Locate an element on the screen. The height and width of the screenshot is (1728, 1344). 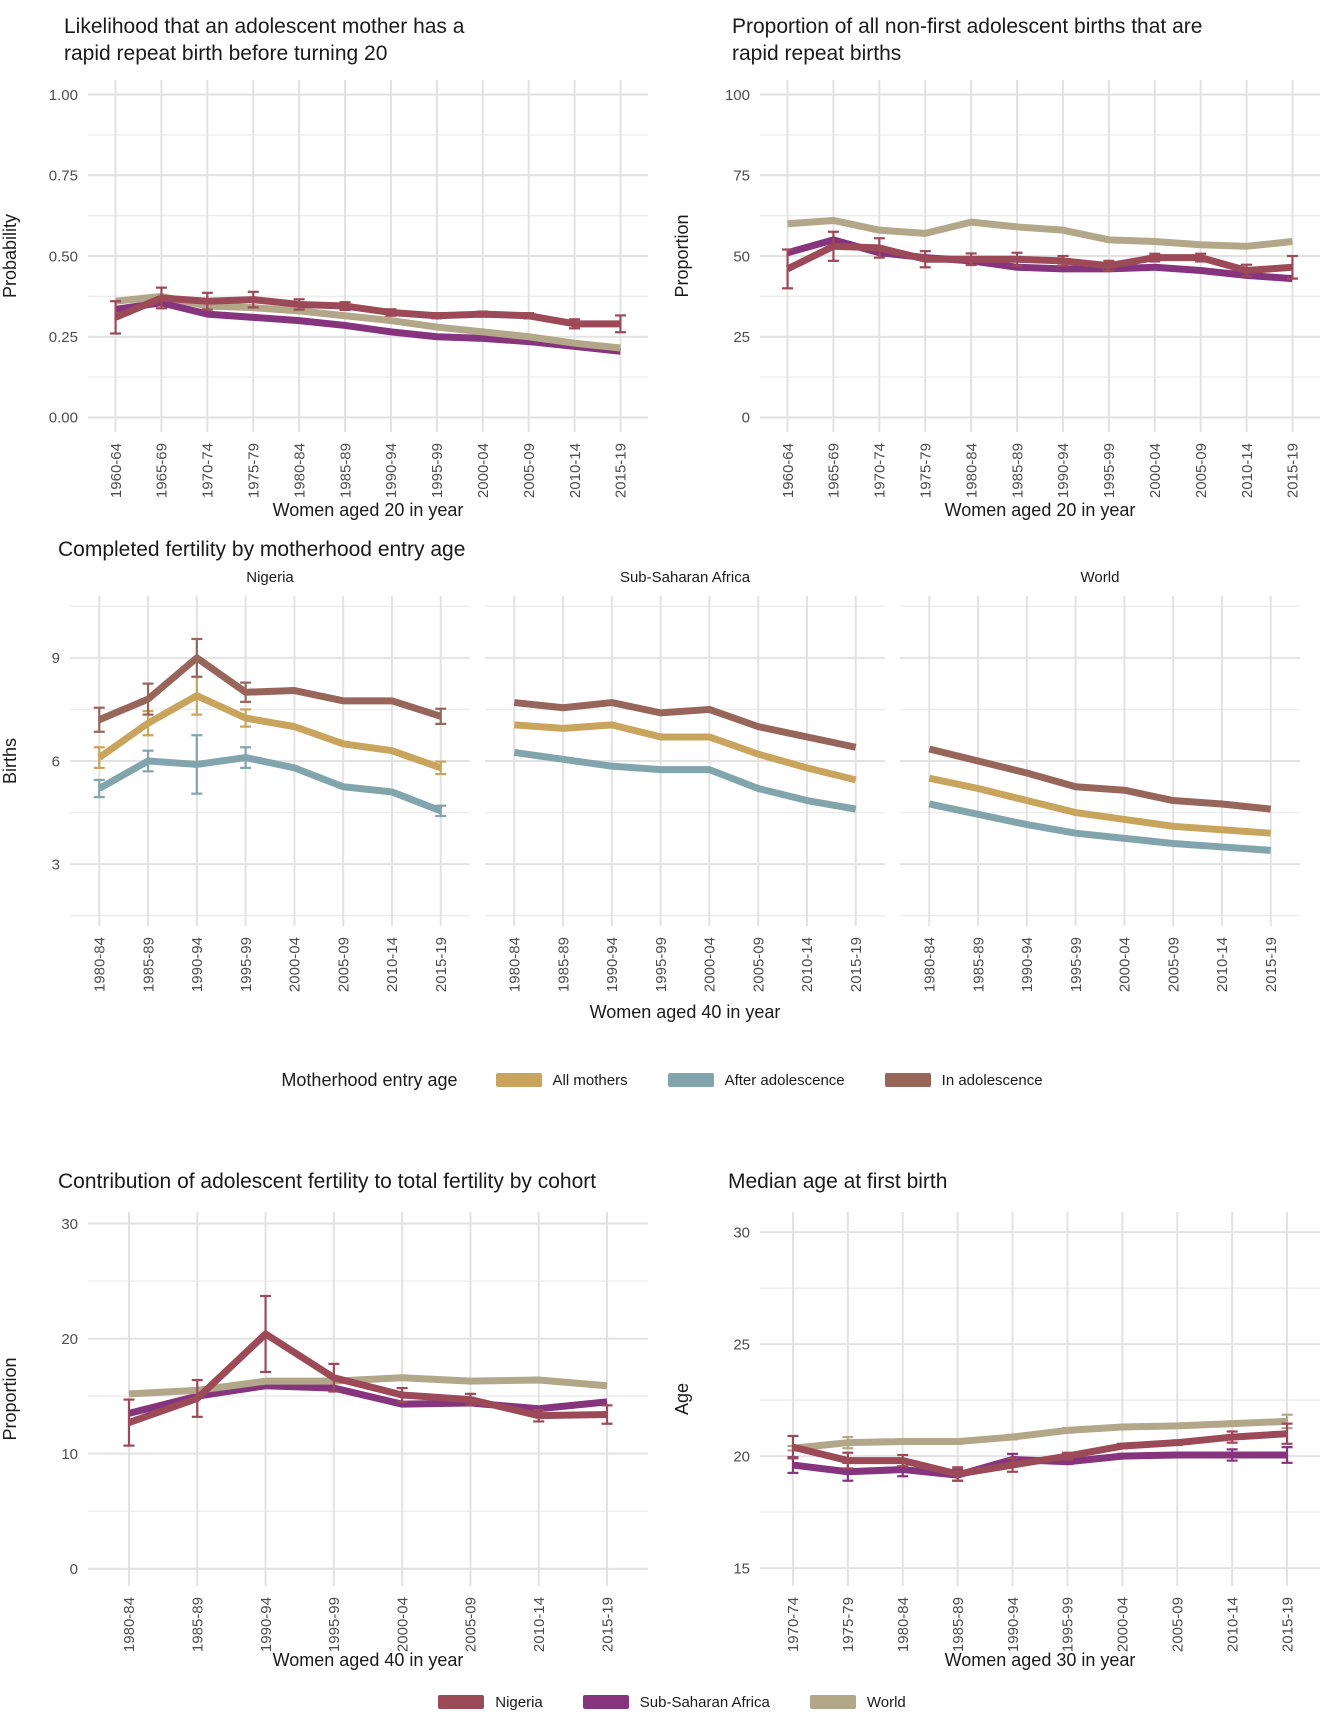
axis-title-y: Proportion is located at coordinates (682, 255).